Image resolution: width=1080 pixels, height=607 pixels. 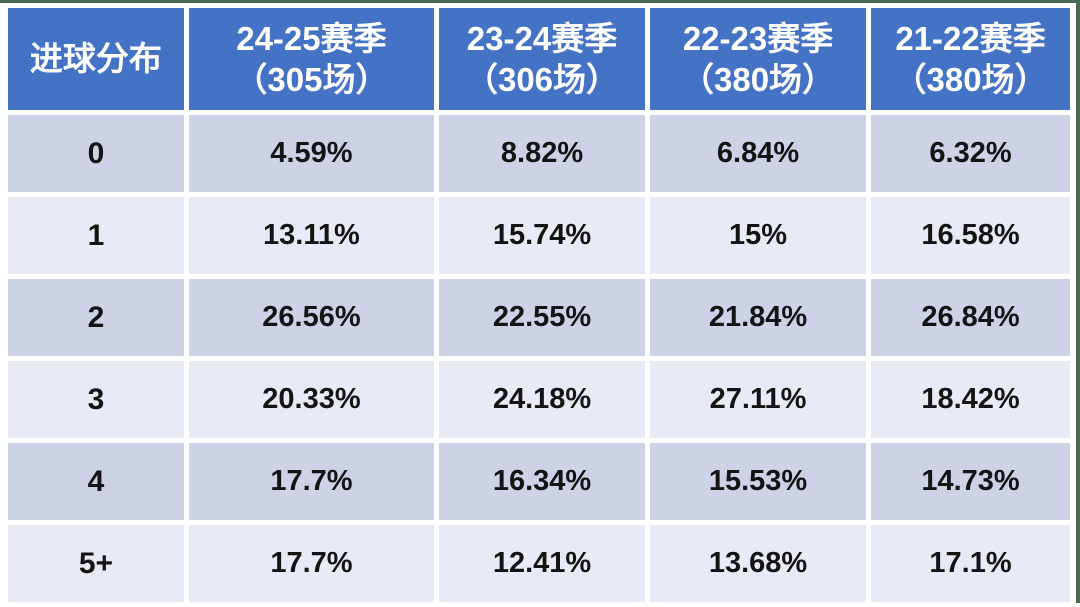 What do you see at coordinates (758, 38) in the screenshot?
I see `season-name: 22-23赛季` at bounding box center [758, 38].